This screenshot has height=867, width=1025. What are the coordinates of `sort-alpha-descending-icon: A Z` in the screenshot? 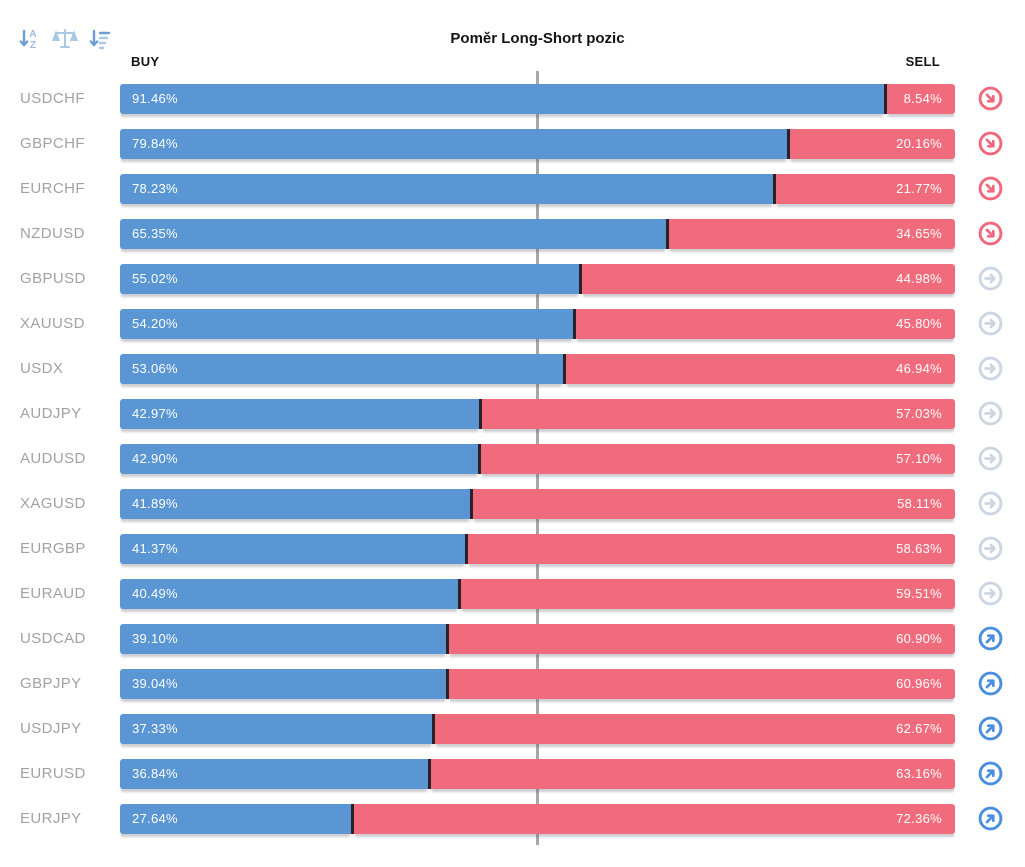 It's located at (30, 39).